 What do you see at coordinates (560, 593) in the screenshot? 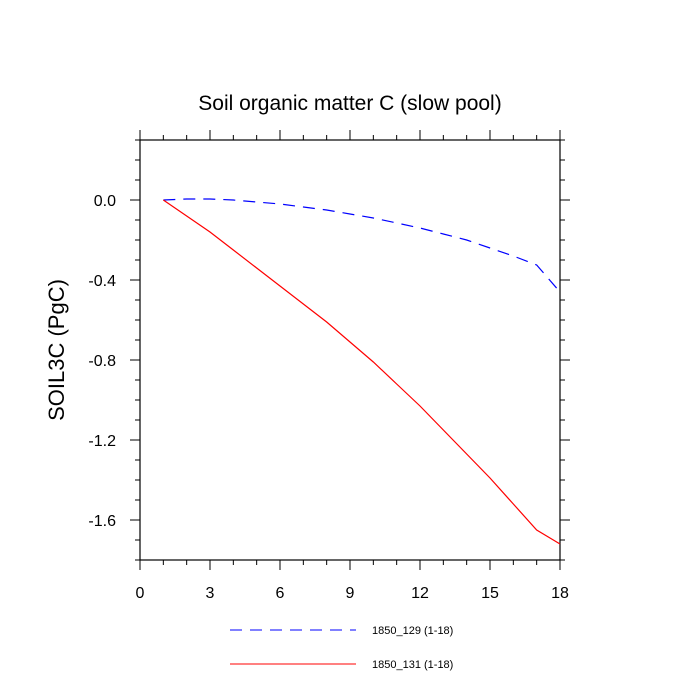
I see `x-tick-label: 18` at bounding box center [560, 593].